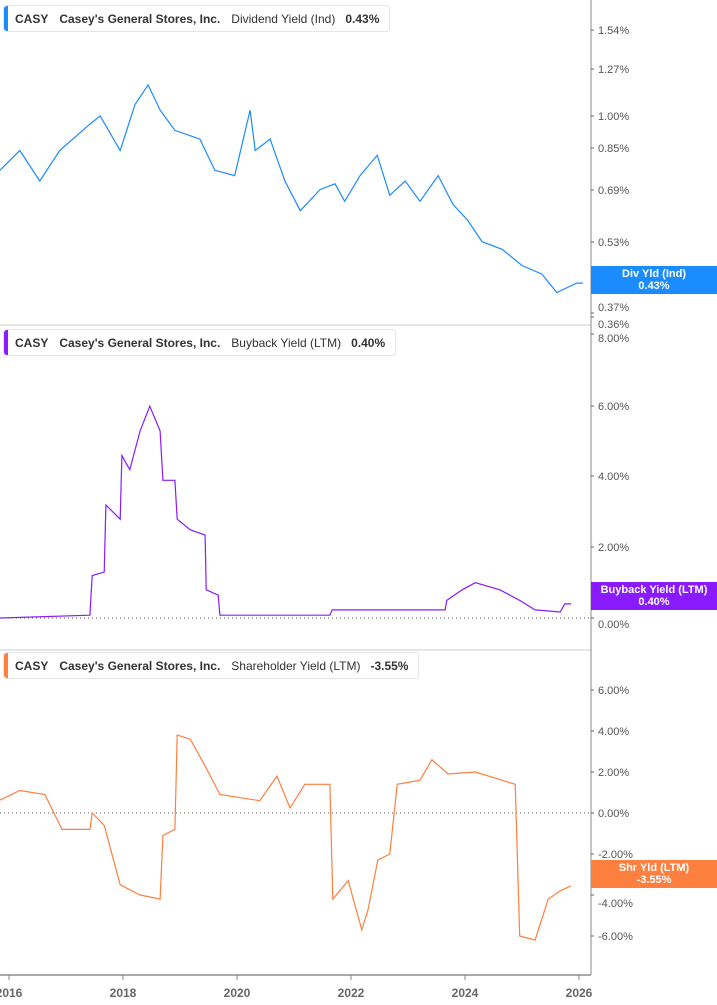 The width and height of the screenshot is (717, 1005). What do you see at coordinates (11, 993) in the screenshot?
I see `x-tick-label: 2016` at bounding box center [11, 993].